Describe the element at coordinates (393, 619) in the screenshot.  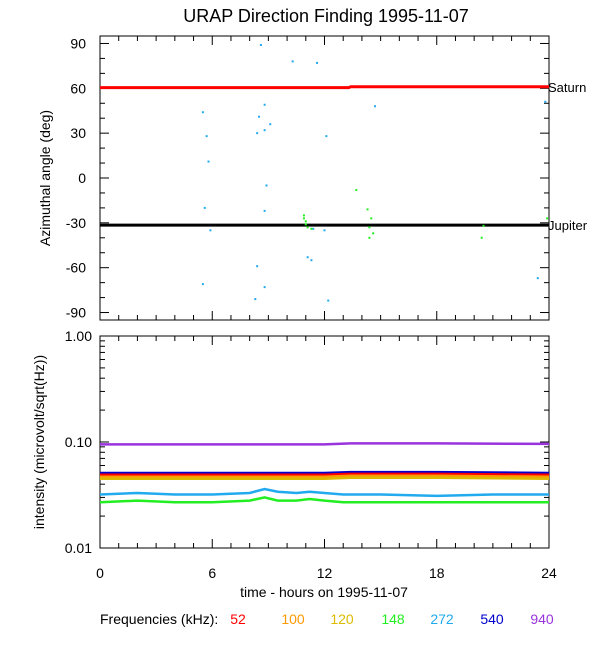
I see `frequency-legend-item: 148` at that location.